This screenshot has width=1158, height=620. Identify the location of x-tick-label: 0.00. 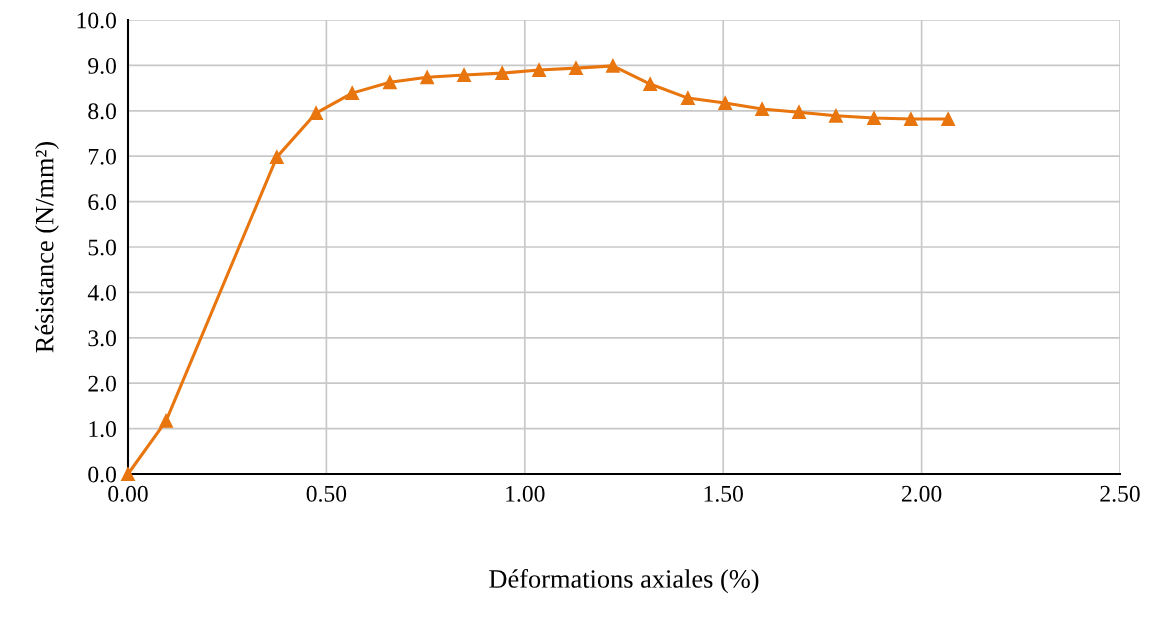
(128, 493).